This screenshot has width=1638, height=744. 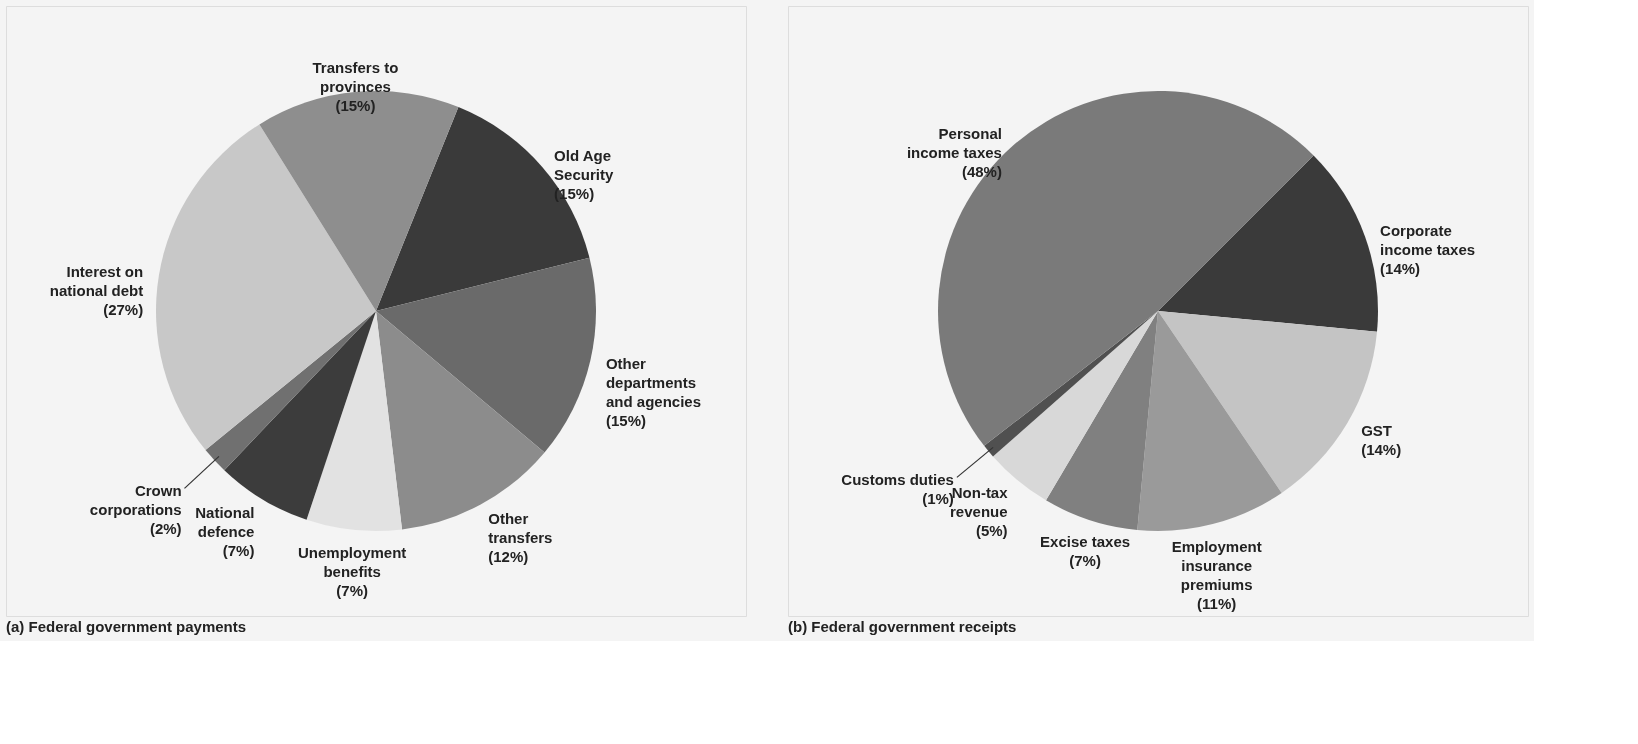 What do you see at coordinates (1376, 431) in the screenshot?
I see `slice-label: GST` at bounding box center [1376, 431].